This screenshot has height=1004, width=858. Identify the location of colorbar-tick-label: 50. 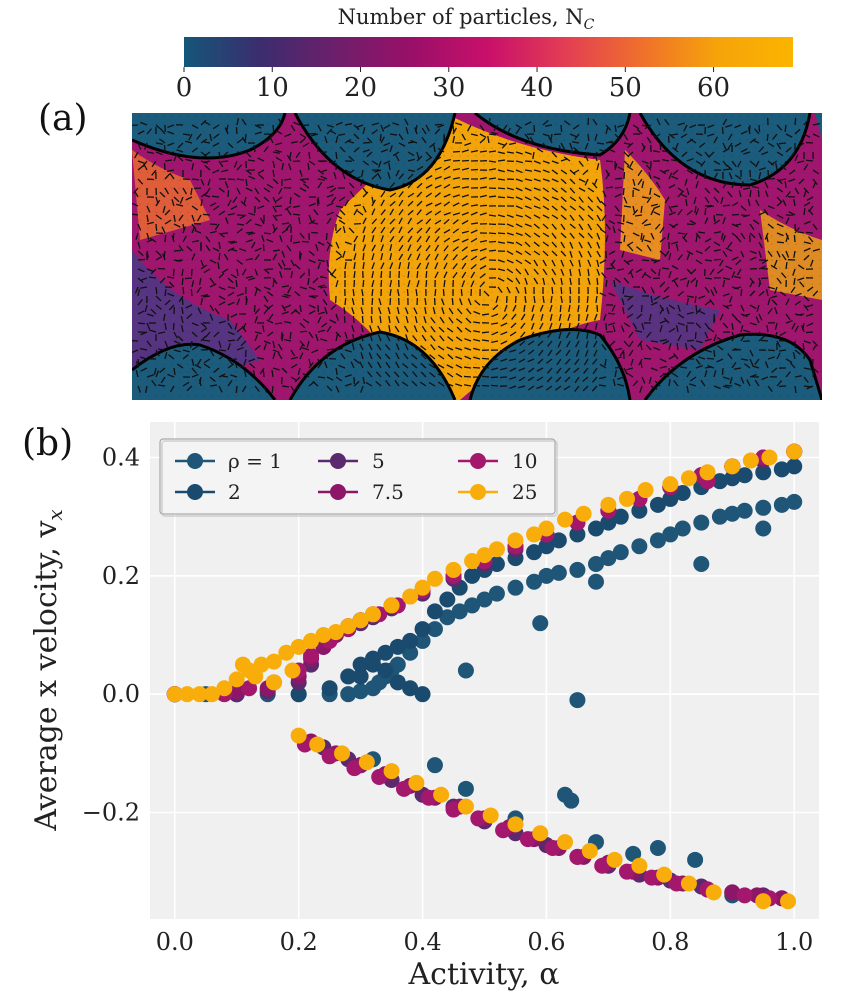
(625, 88).